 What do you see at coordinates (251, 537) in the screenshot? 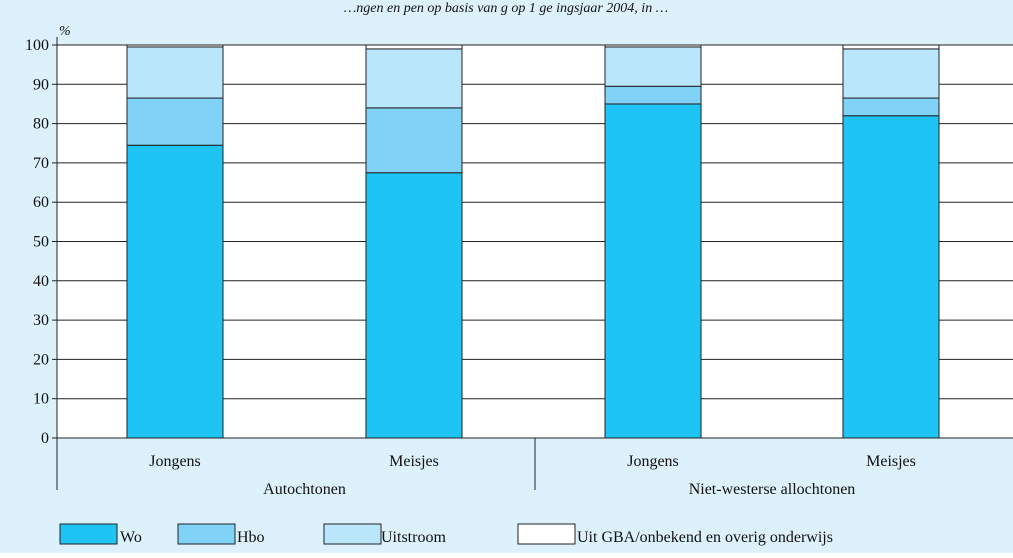
I see `legend-label: Hbo` at bounding box center [251, 537].